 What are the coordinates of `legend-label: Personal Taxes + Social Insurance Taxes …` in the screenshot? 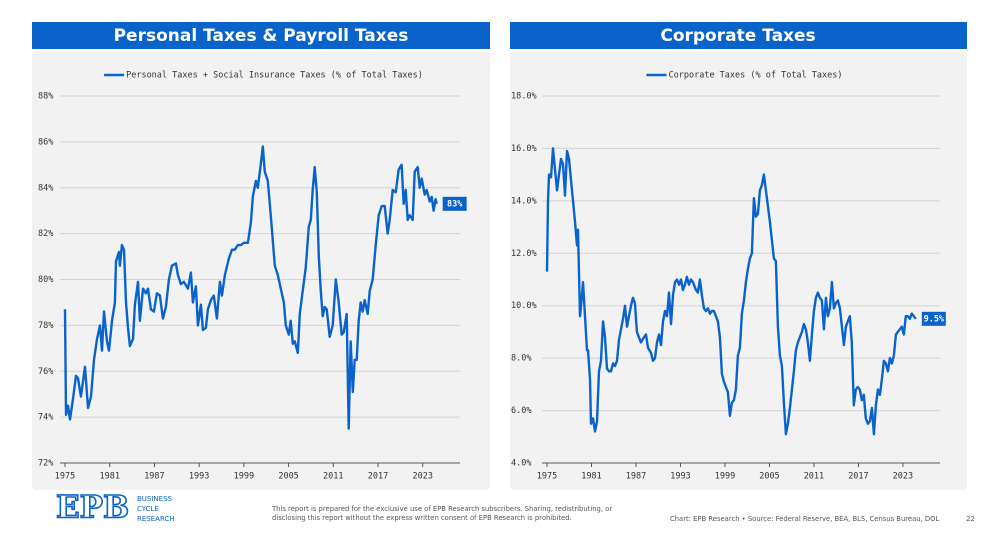 It's located at (274, 76).